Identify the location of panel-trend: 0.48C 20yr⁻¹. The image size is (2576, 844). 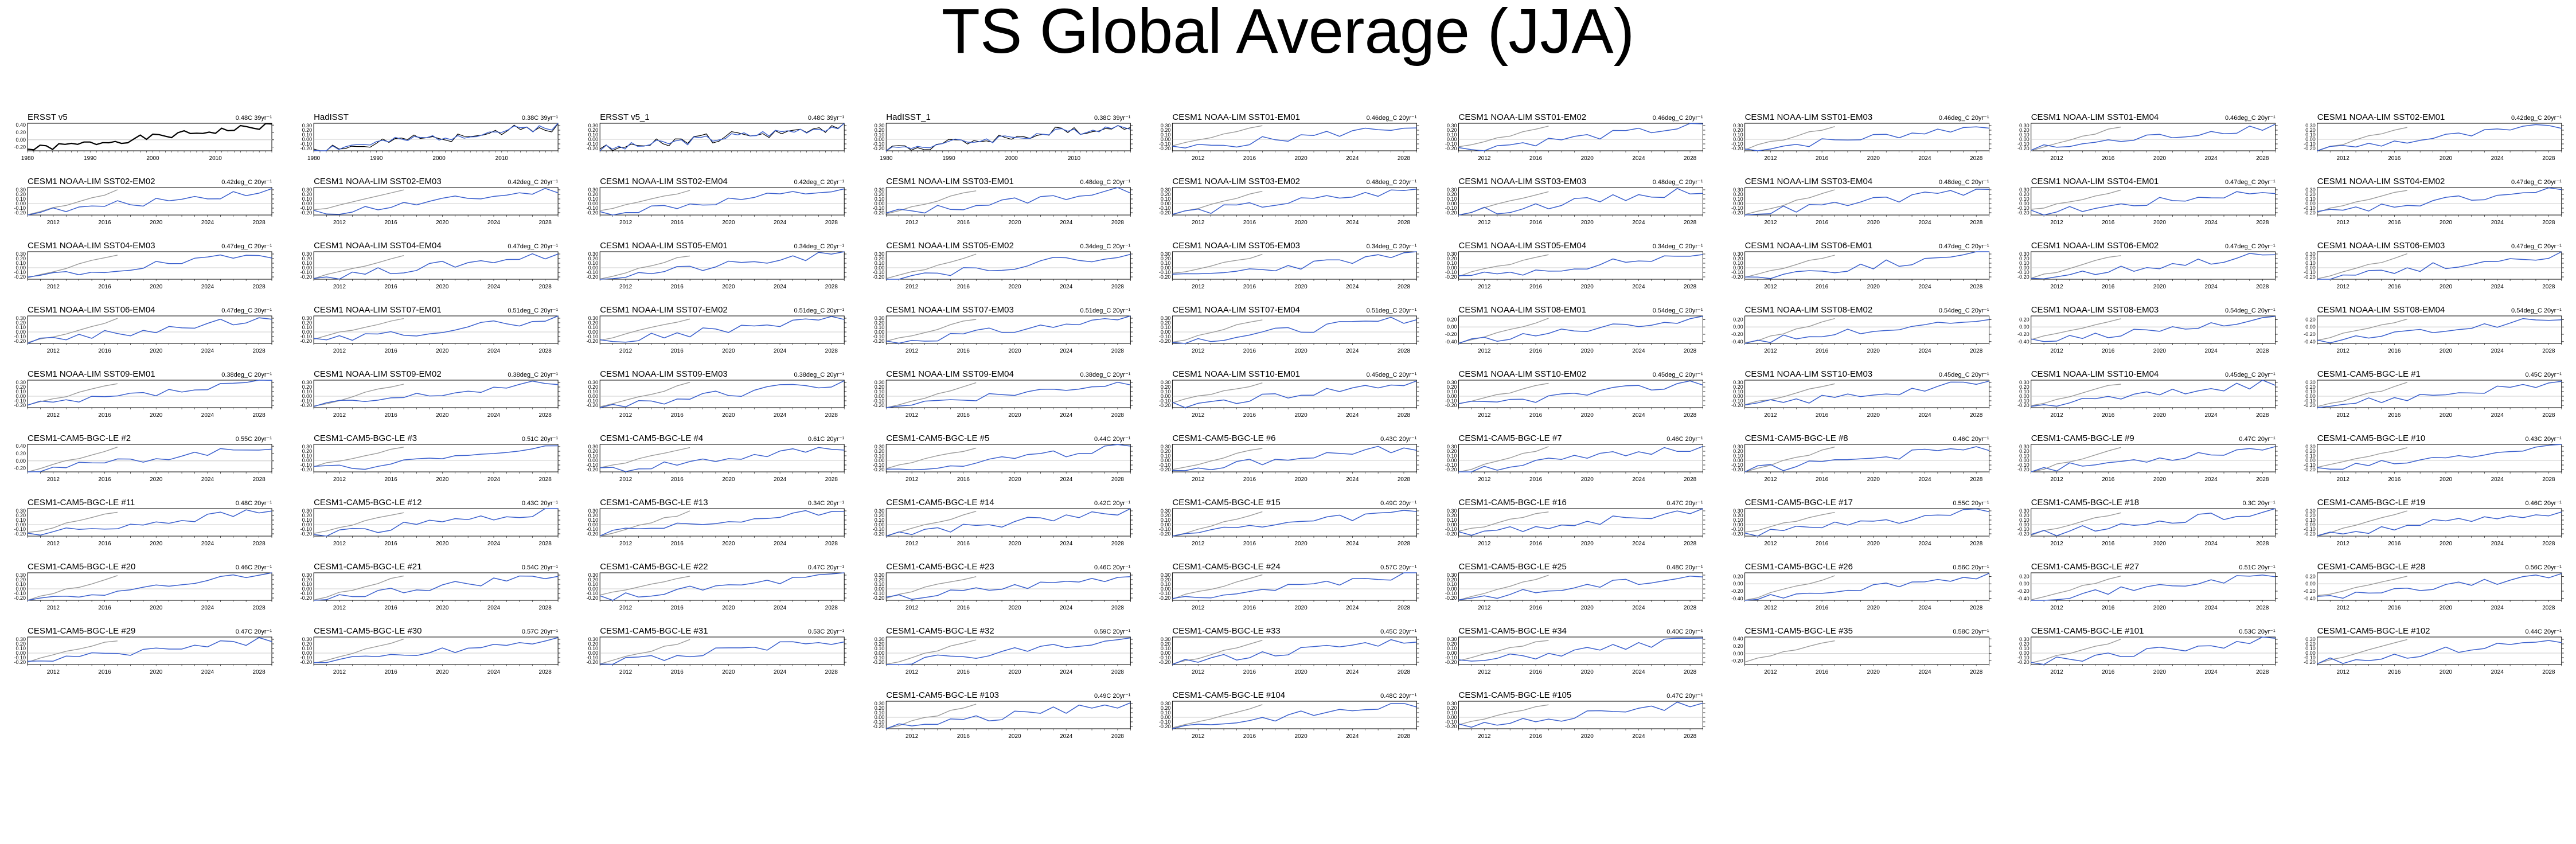
(1399, 696).